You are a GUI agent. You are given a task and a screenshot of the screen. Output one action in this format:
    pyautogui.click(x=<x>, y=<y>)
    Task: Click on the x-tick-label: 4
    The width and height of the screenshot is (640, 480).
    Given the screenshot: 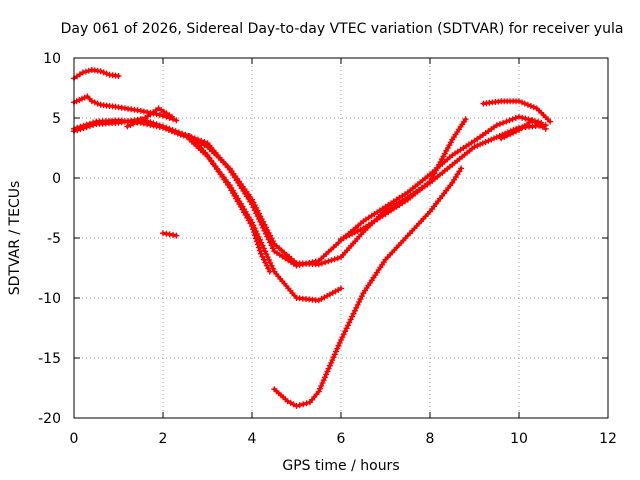 What is the action you would take?
    pyautogui.click(x=252, y=439)
    